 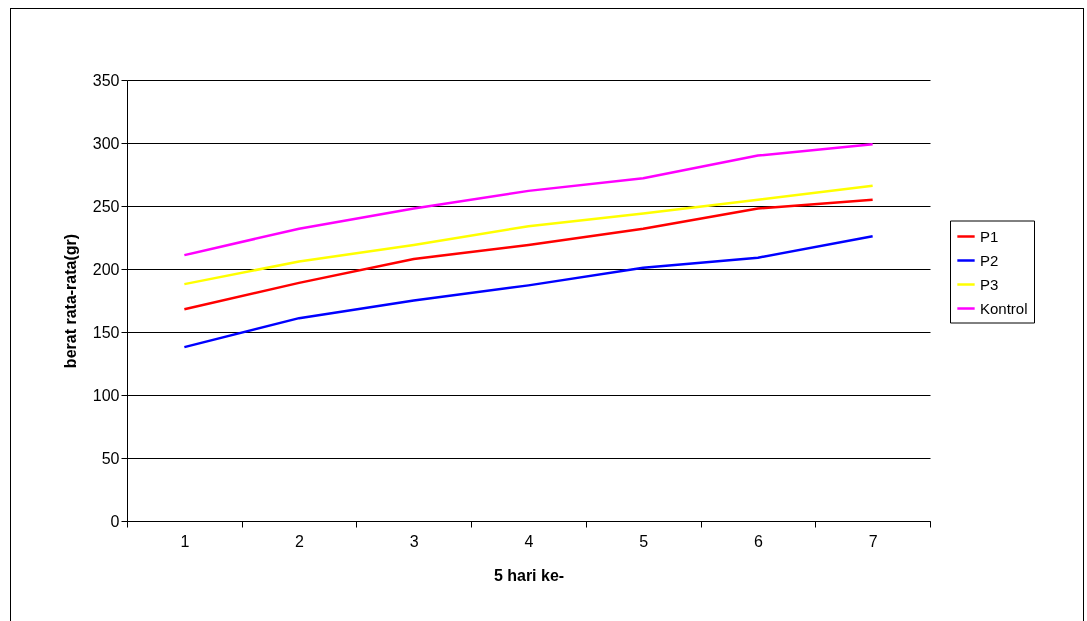 I want to click on x-tick-label: 7, so click(x=873, y=541).